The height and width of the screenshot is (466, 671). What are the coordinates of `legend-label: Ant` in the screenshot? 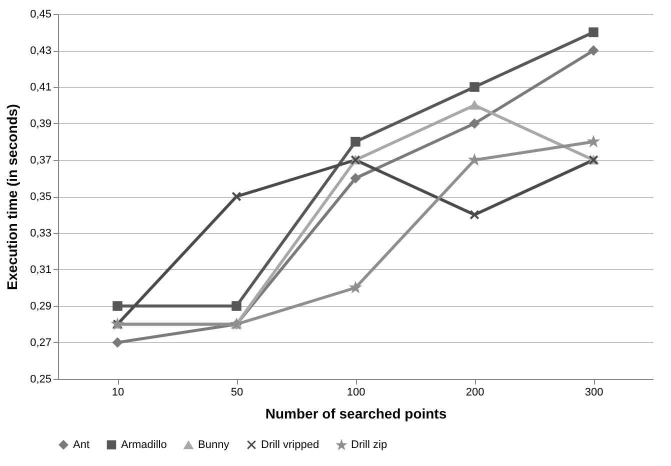 It's located at (81, 444).